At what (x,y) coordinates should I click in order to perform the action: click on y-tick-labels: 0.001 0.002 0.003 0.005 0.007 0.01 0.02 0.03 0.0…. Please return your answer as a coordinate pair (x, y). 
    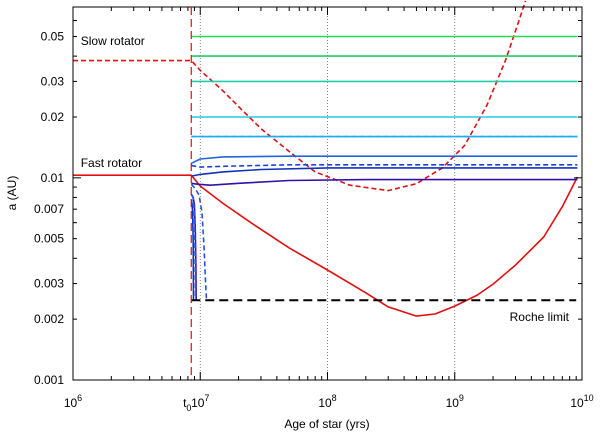
    Looking at the image, I should click on (49, 208).